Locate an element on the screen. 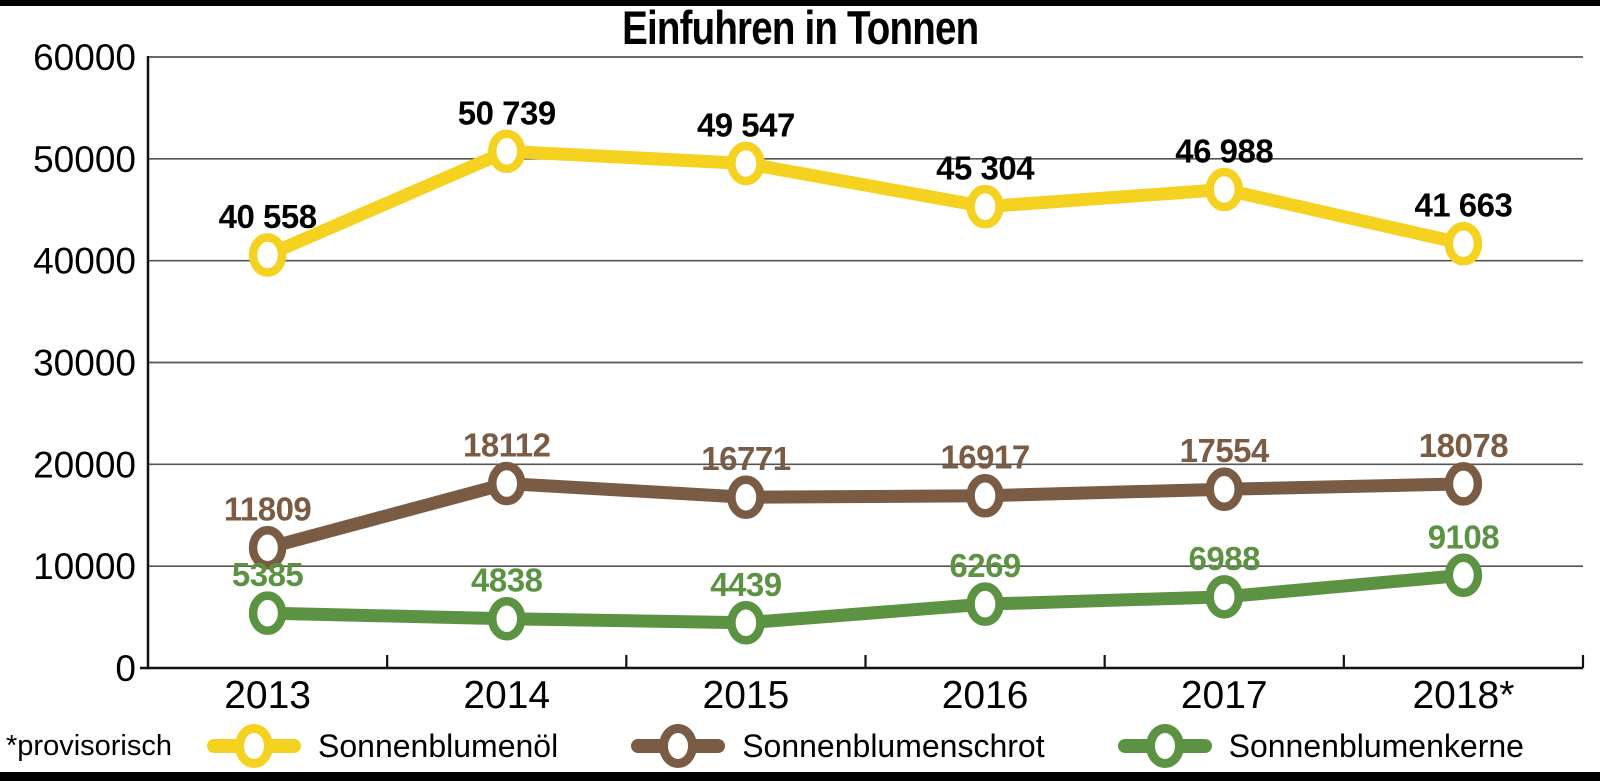 Image resolution: width=1600 pixels, height=781 pixels. data-point-label: 16917 is located at coordinates (984, 457).